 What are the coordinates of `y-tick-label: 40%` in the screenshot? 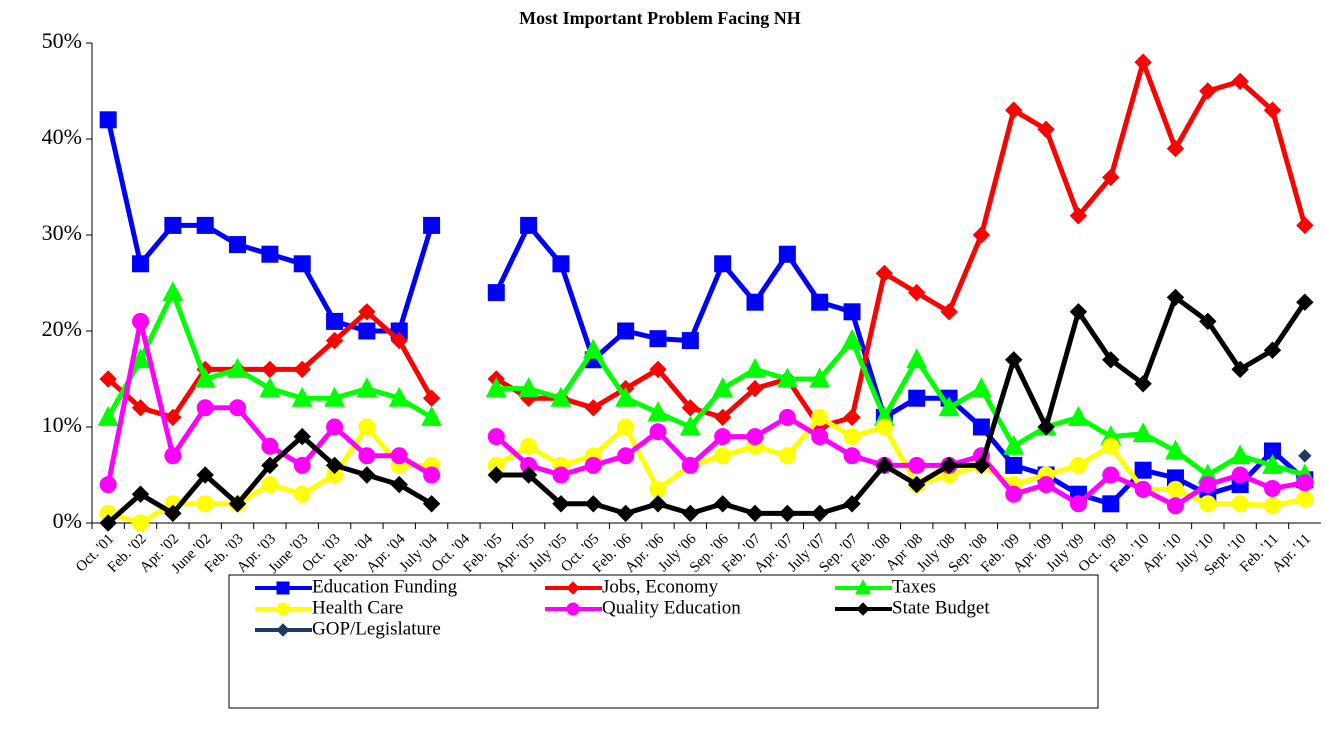 It's located at (62, 136).